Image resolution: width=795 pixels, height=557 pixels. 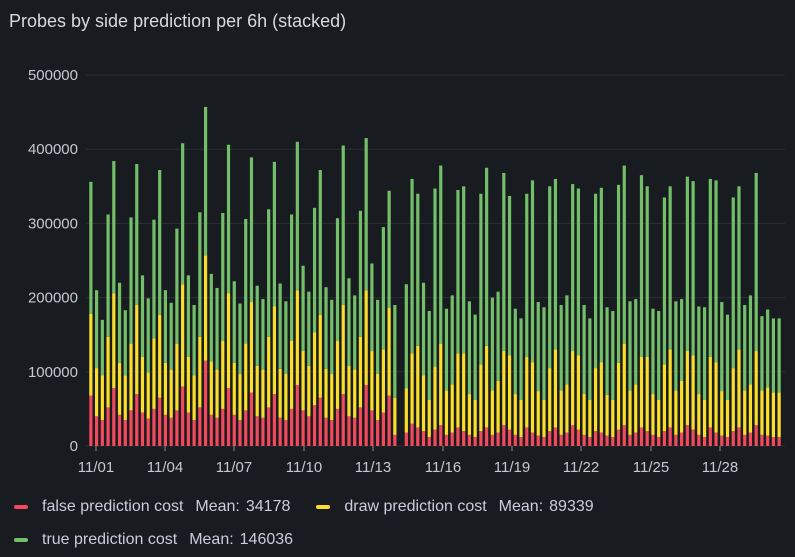 What do you see at coordinates (521, 506) in the screenshot?
I see `legend-mean-label-draw: Mean:` at bounding box center [521, 506].